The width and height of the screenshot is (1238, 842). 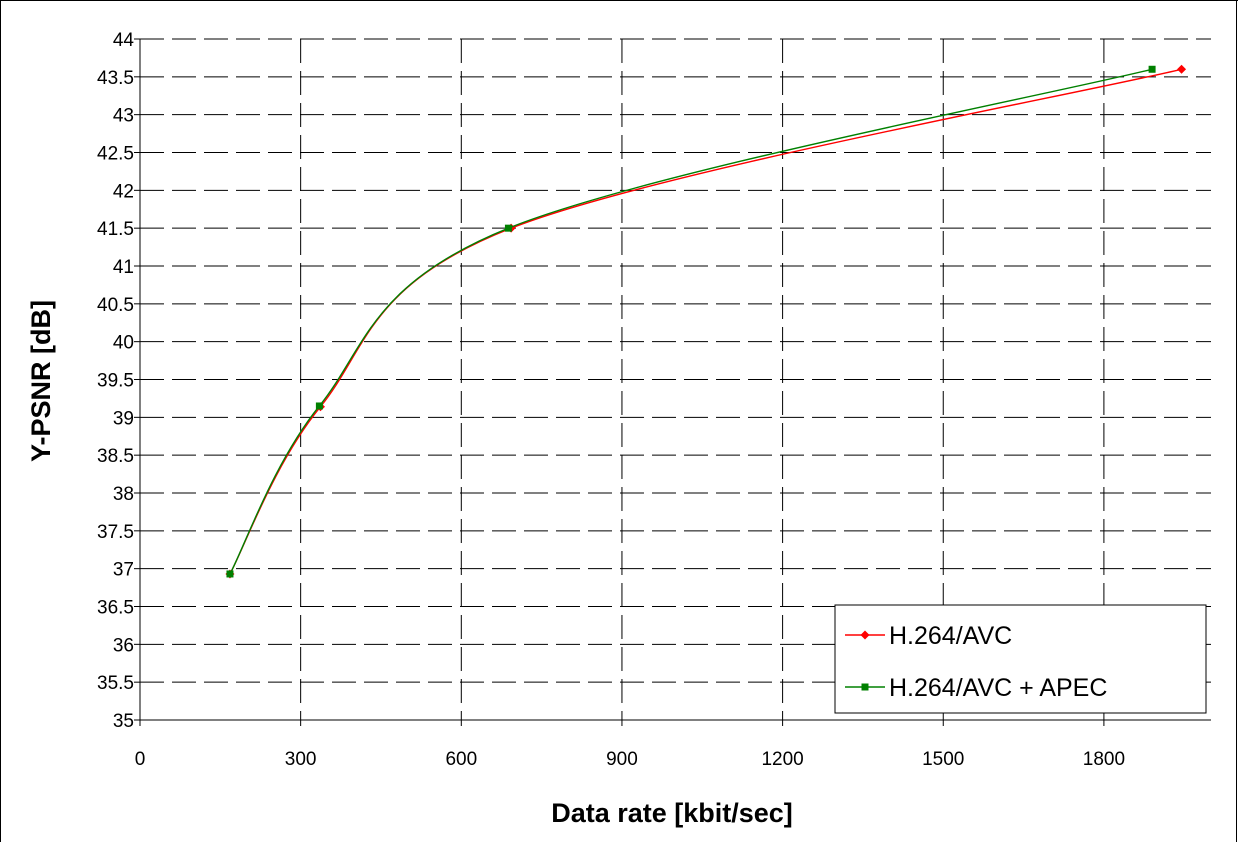 I want to click on legend-item: H.264/AVC + APEC, so click(x=976, y=688).